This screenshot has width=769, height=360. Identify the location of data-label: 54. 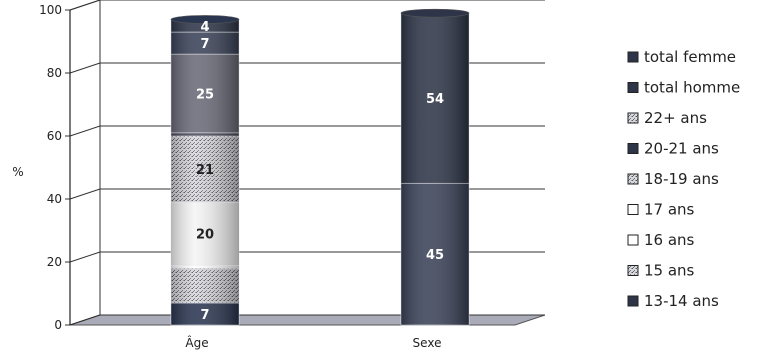
(435, 99).